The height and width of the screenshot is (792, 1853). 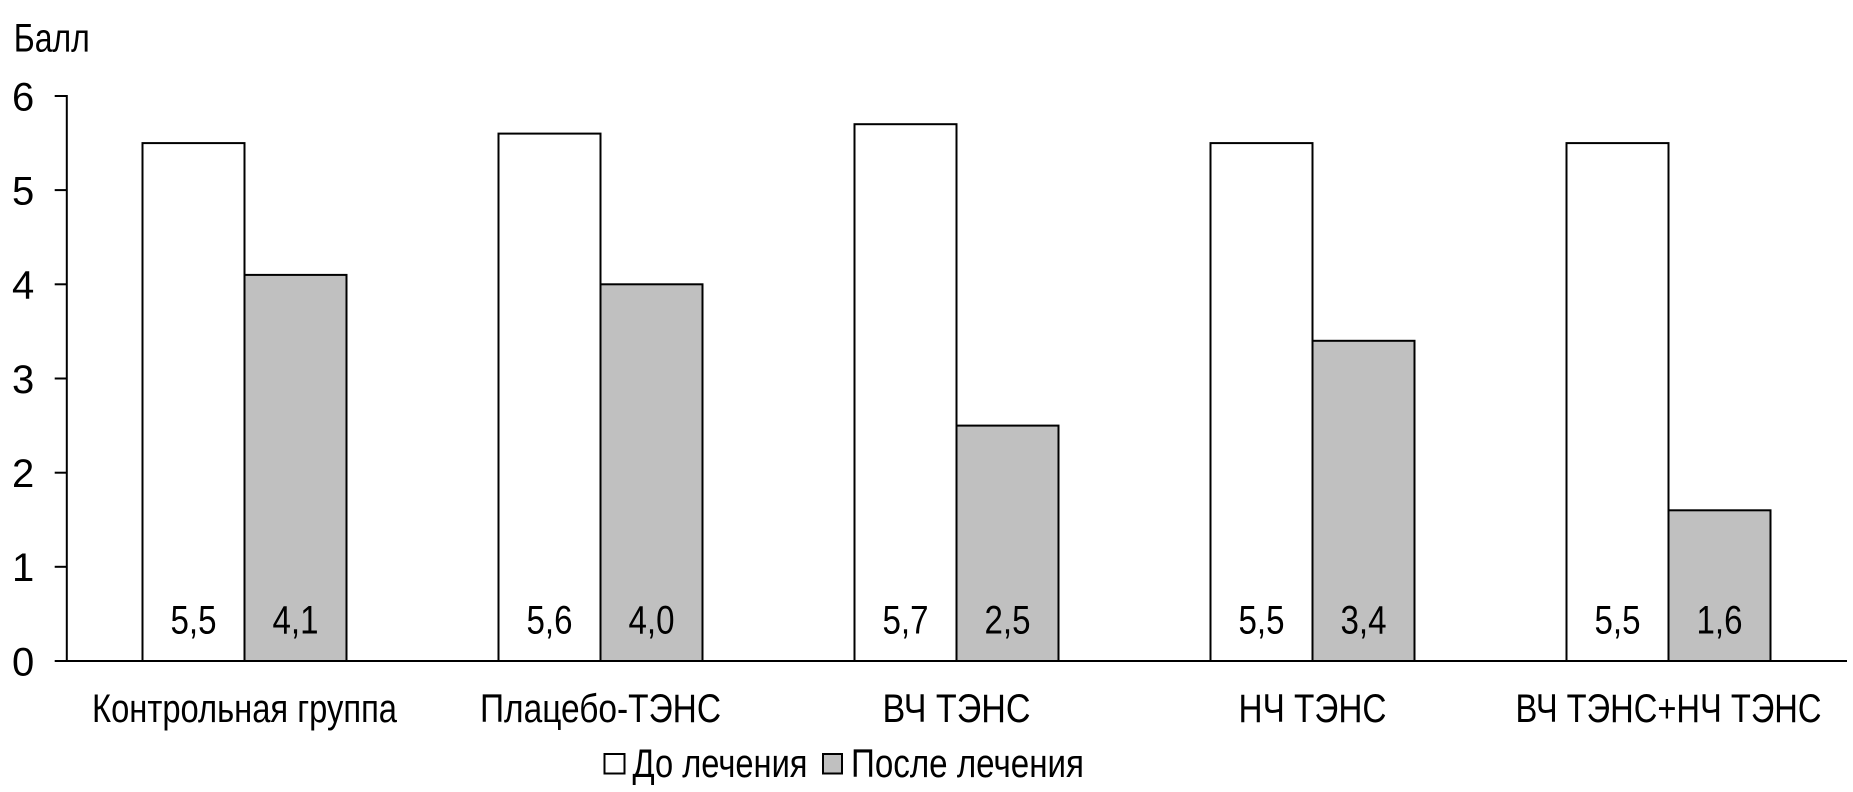 What do you see at coordinates (906, 620) in the screenshot?
I see `svg-text: 5,7` at bounding box center [906, 620].